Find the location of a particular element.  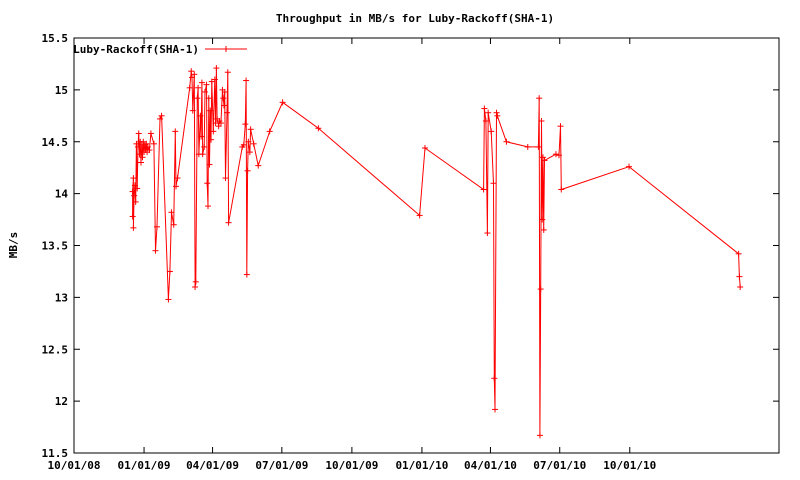

x-tick-label: 04/01/09 is located at coordinates (212, 465).